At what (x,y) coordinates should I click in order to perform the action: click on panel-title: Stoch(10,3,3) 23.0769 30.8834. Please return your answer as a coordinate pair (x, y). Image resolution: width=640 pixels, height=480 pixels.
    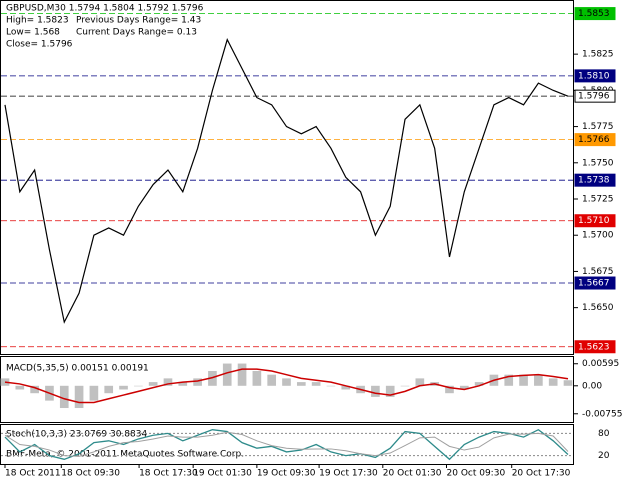
    Looking at the image, I should click on (76, 435).